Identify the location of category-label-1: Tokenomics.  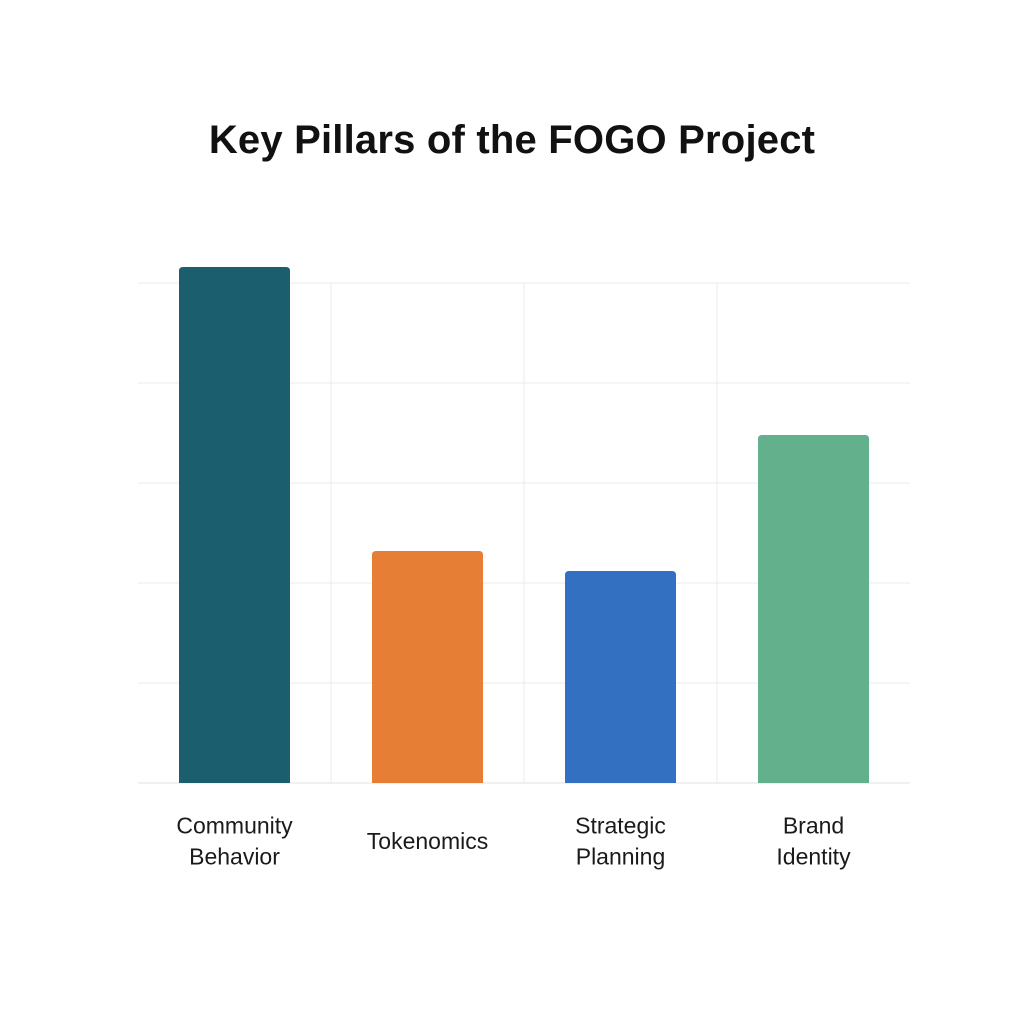
(427, 841).